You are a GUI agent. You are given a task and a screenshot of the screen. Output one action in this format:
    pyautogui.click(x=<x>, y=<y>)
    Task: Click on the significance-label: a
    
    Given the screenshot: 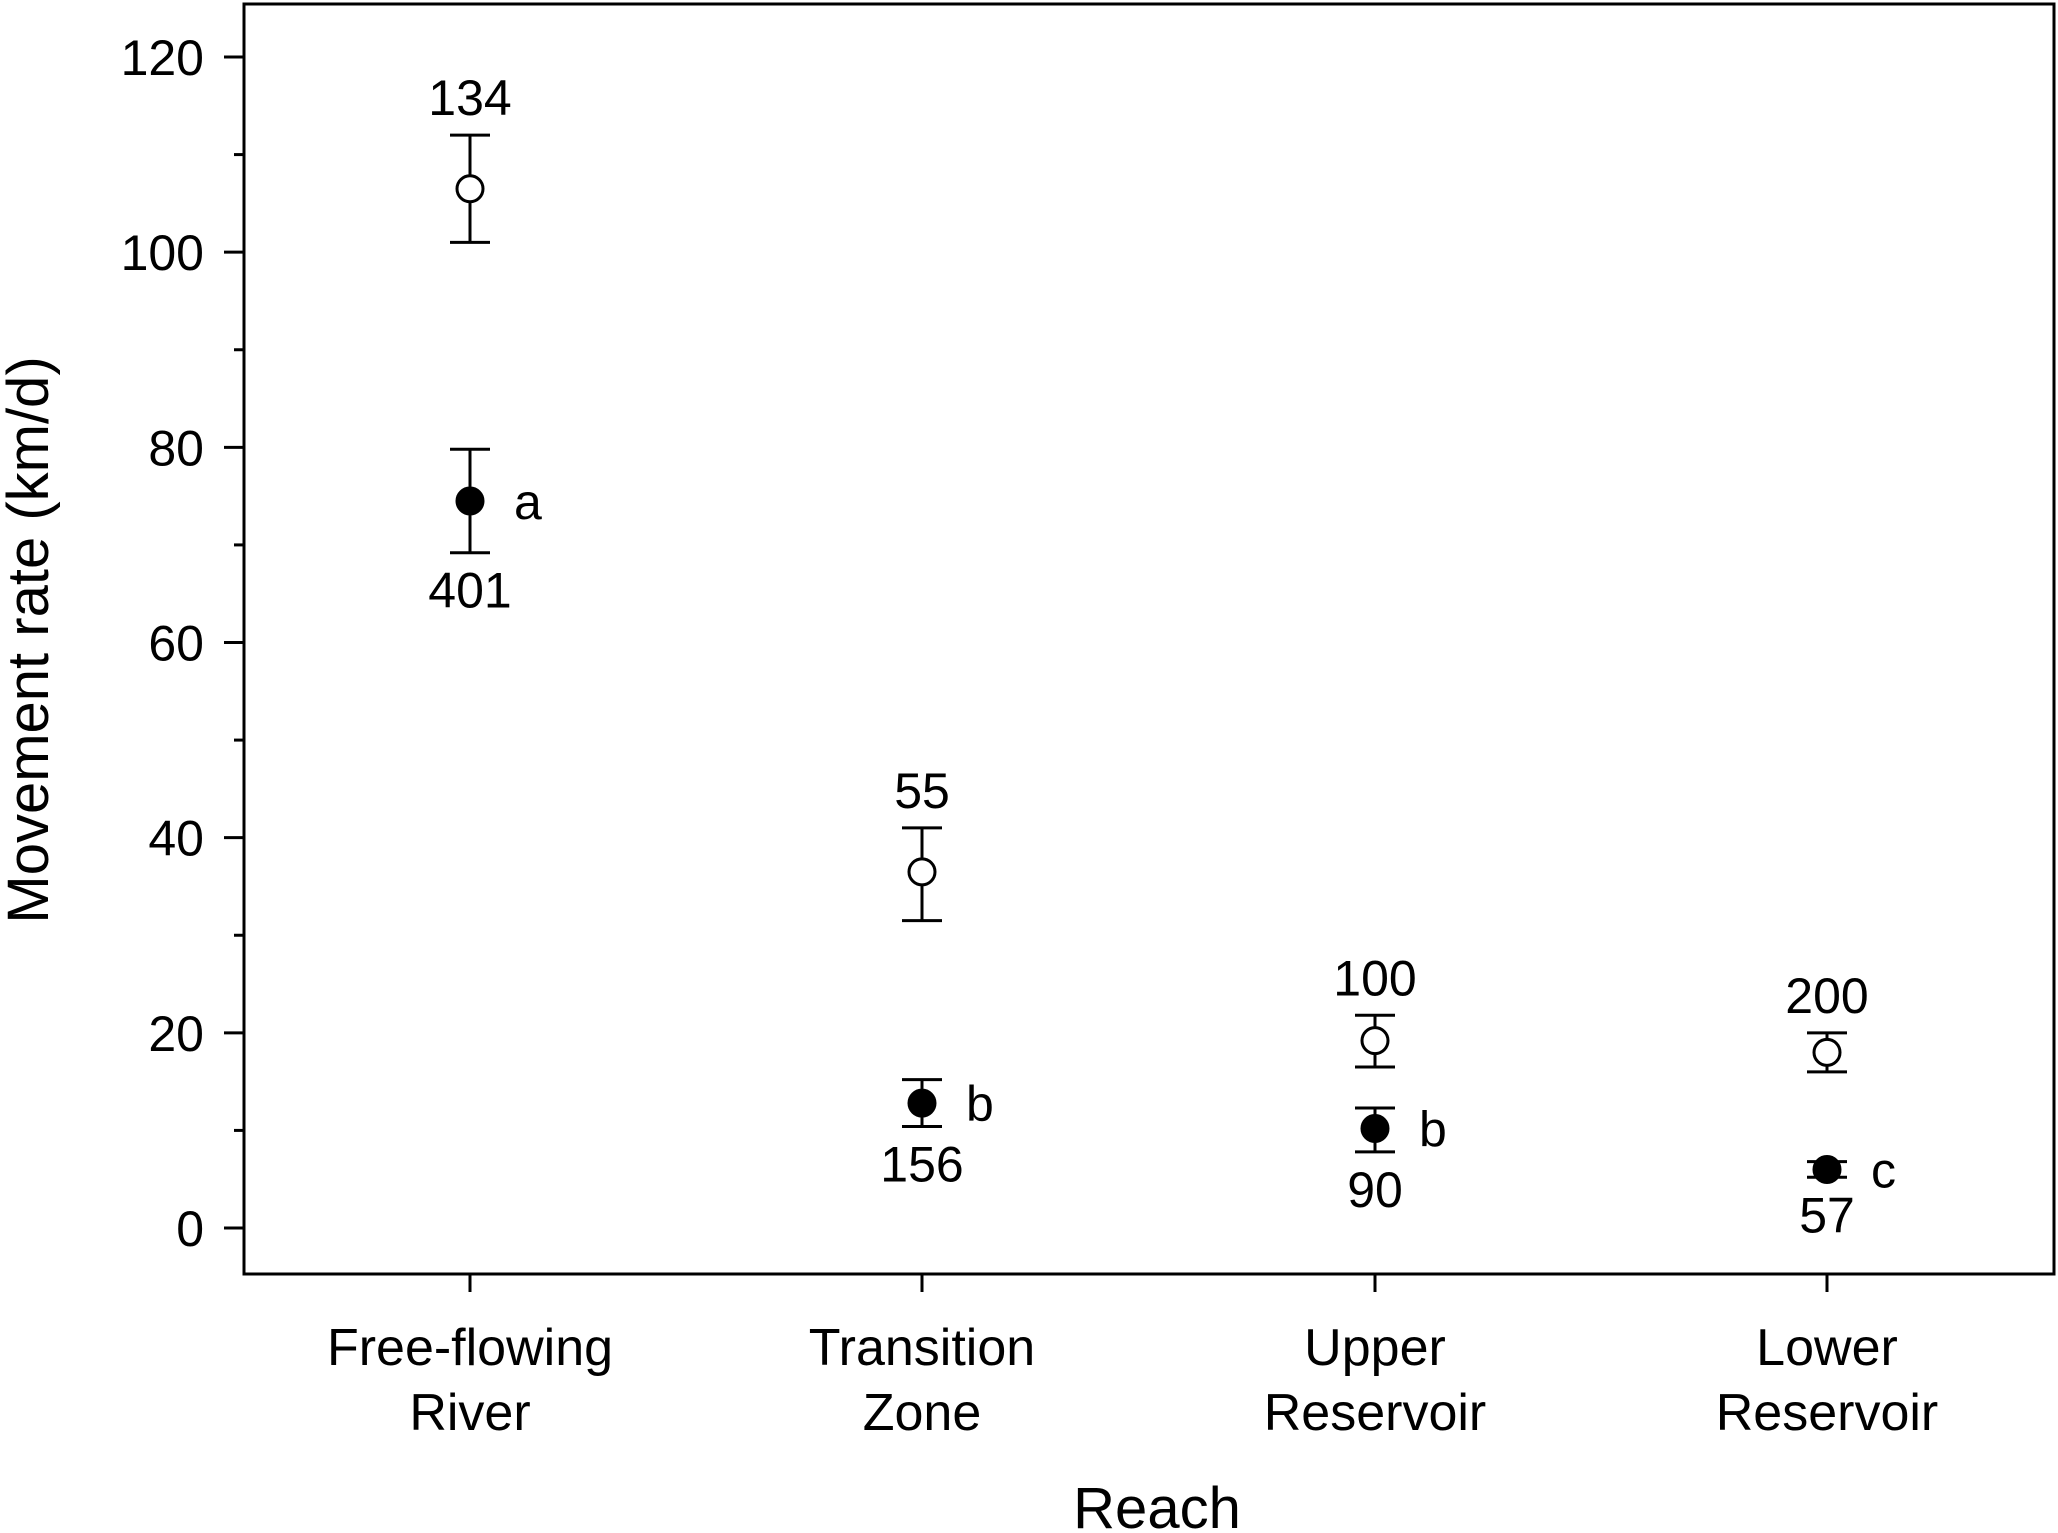 What is the action you would take?
    pyautogui.click(x=528, y=502)
    